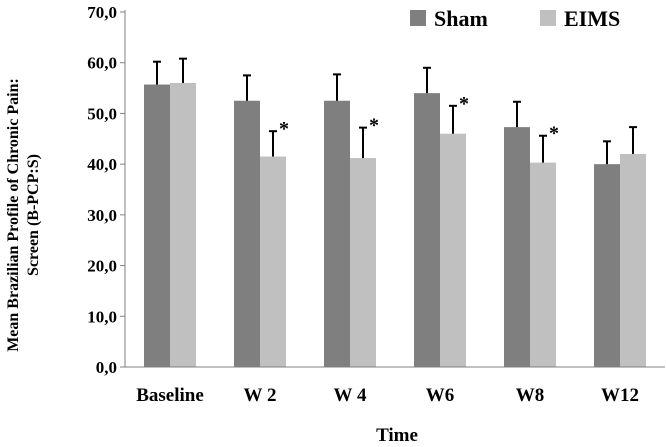 The height and width of the screenshot is (447, 666). Describe the element at coordinates (102, 316) in the screenshot. I see `y-tick-label: 10,0` at that location.